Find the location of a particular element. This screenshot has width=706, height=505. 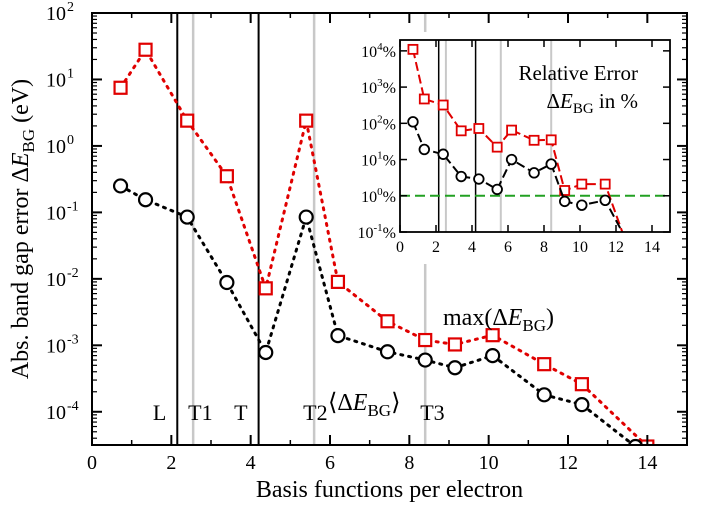

inset-y-tick-label: 104% is located at coordinates (378, 51).